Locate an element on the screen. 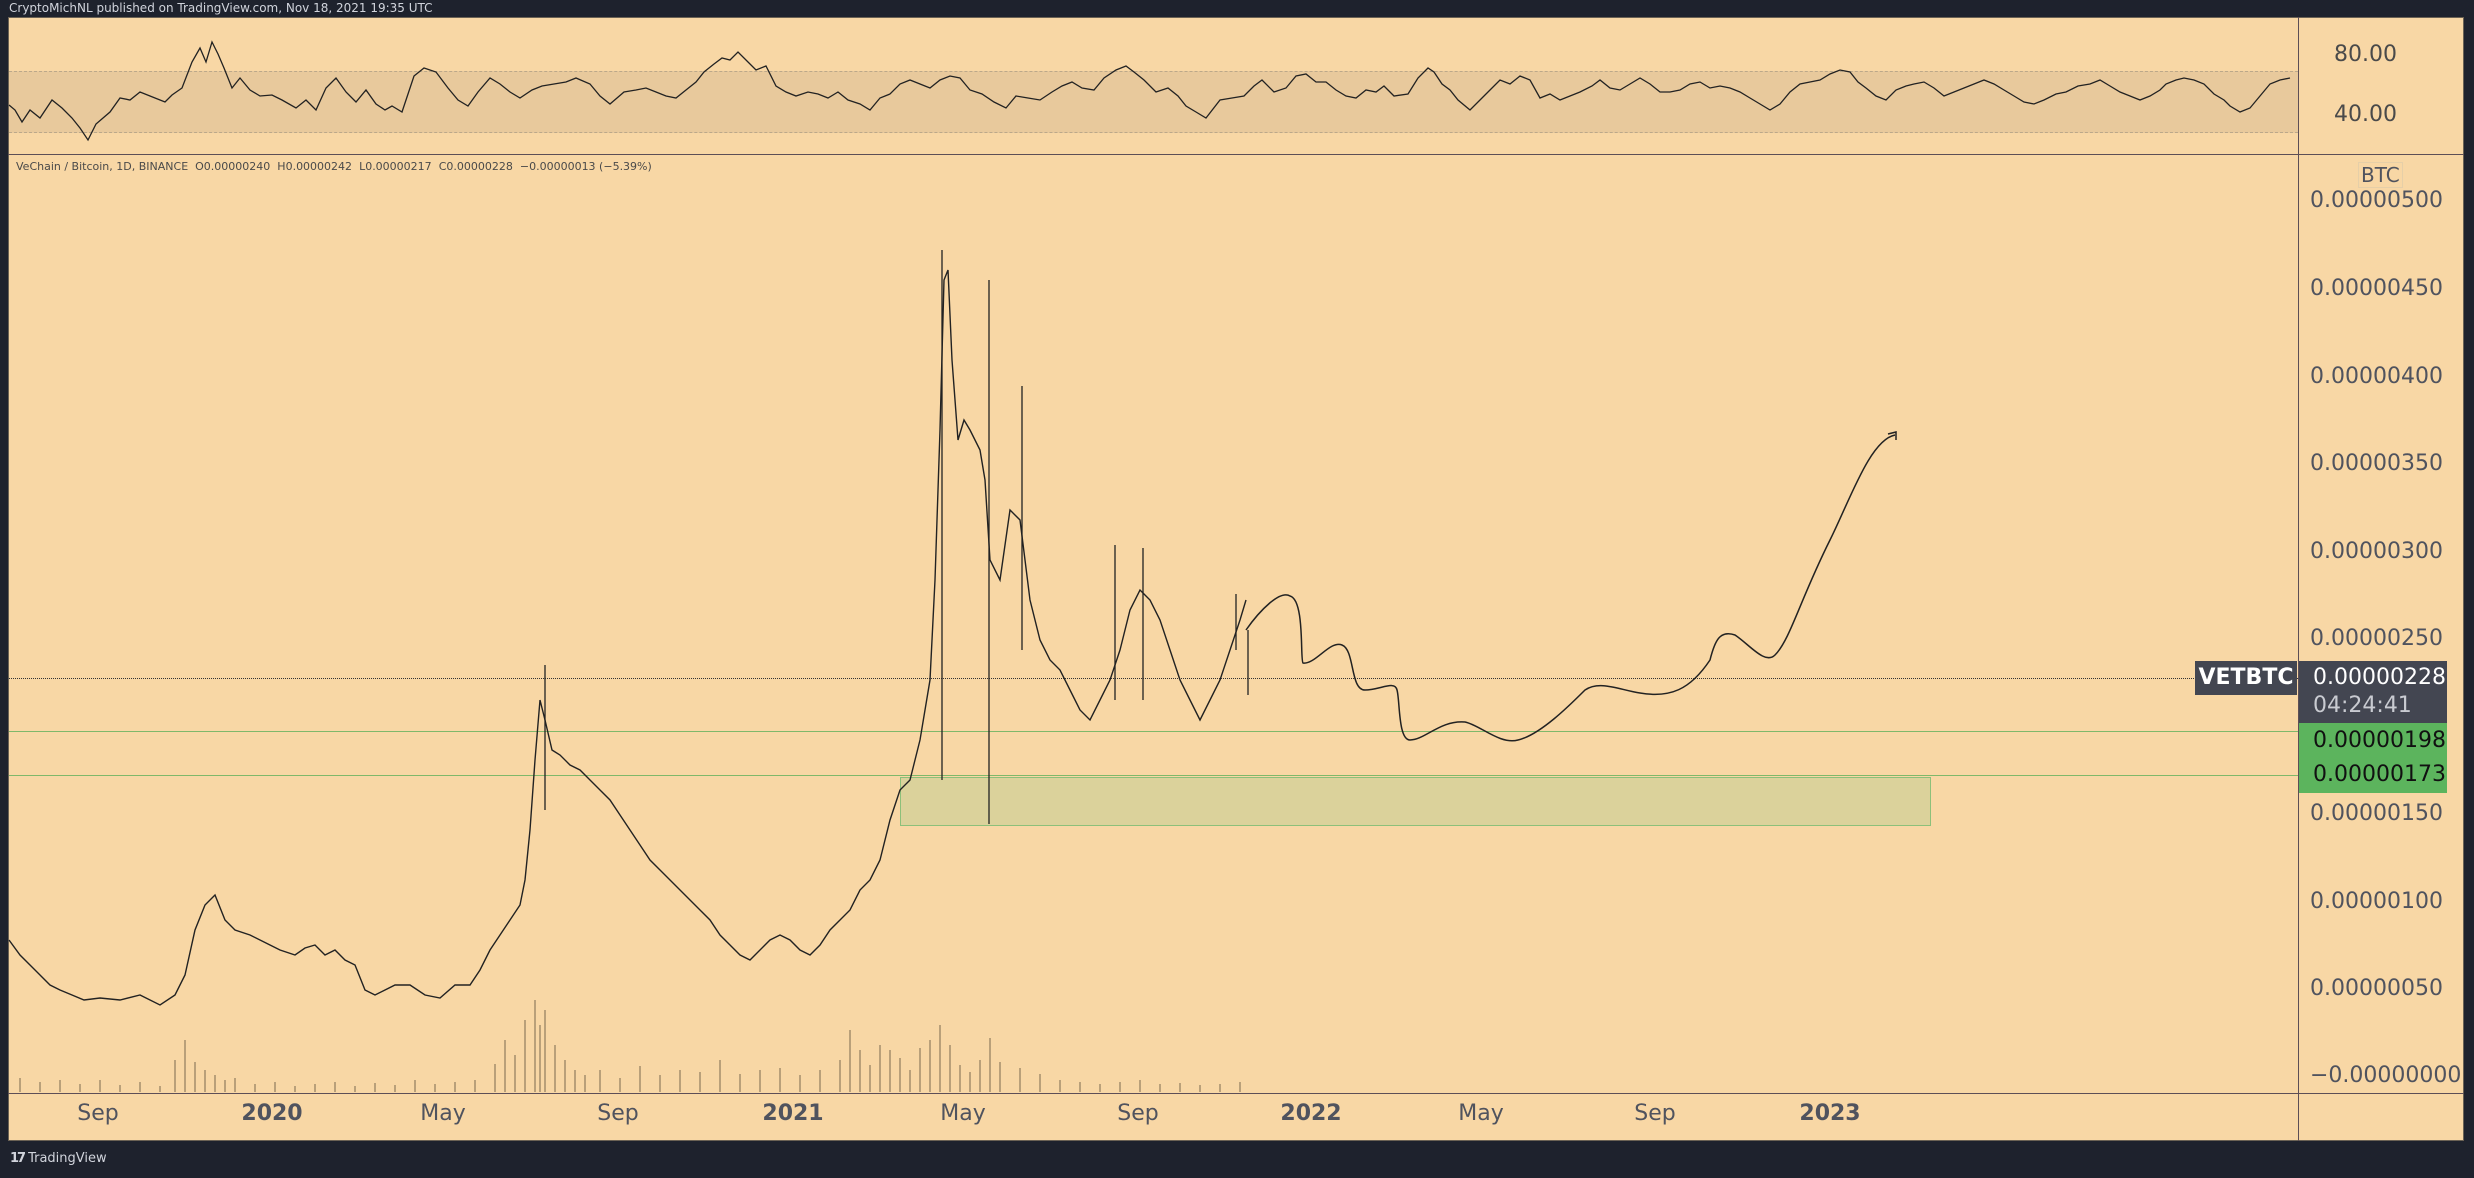 This screenshot has width=2474, height=1178. legend-change: −0.00000013 (−5.39%) is located at coordinates (585, 166).